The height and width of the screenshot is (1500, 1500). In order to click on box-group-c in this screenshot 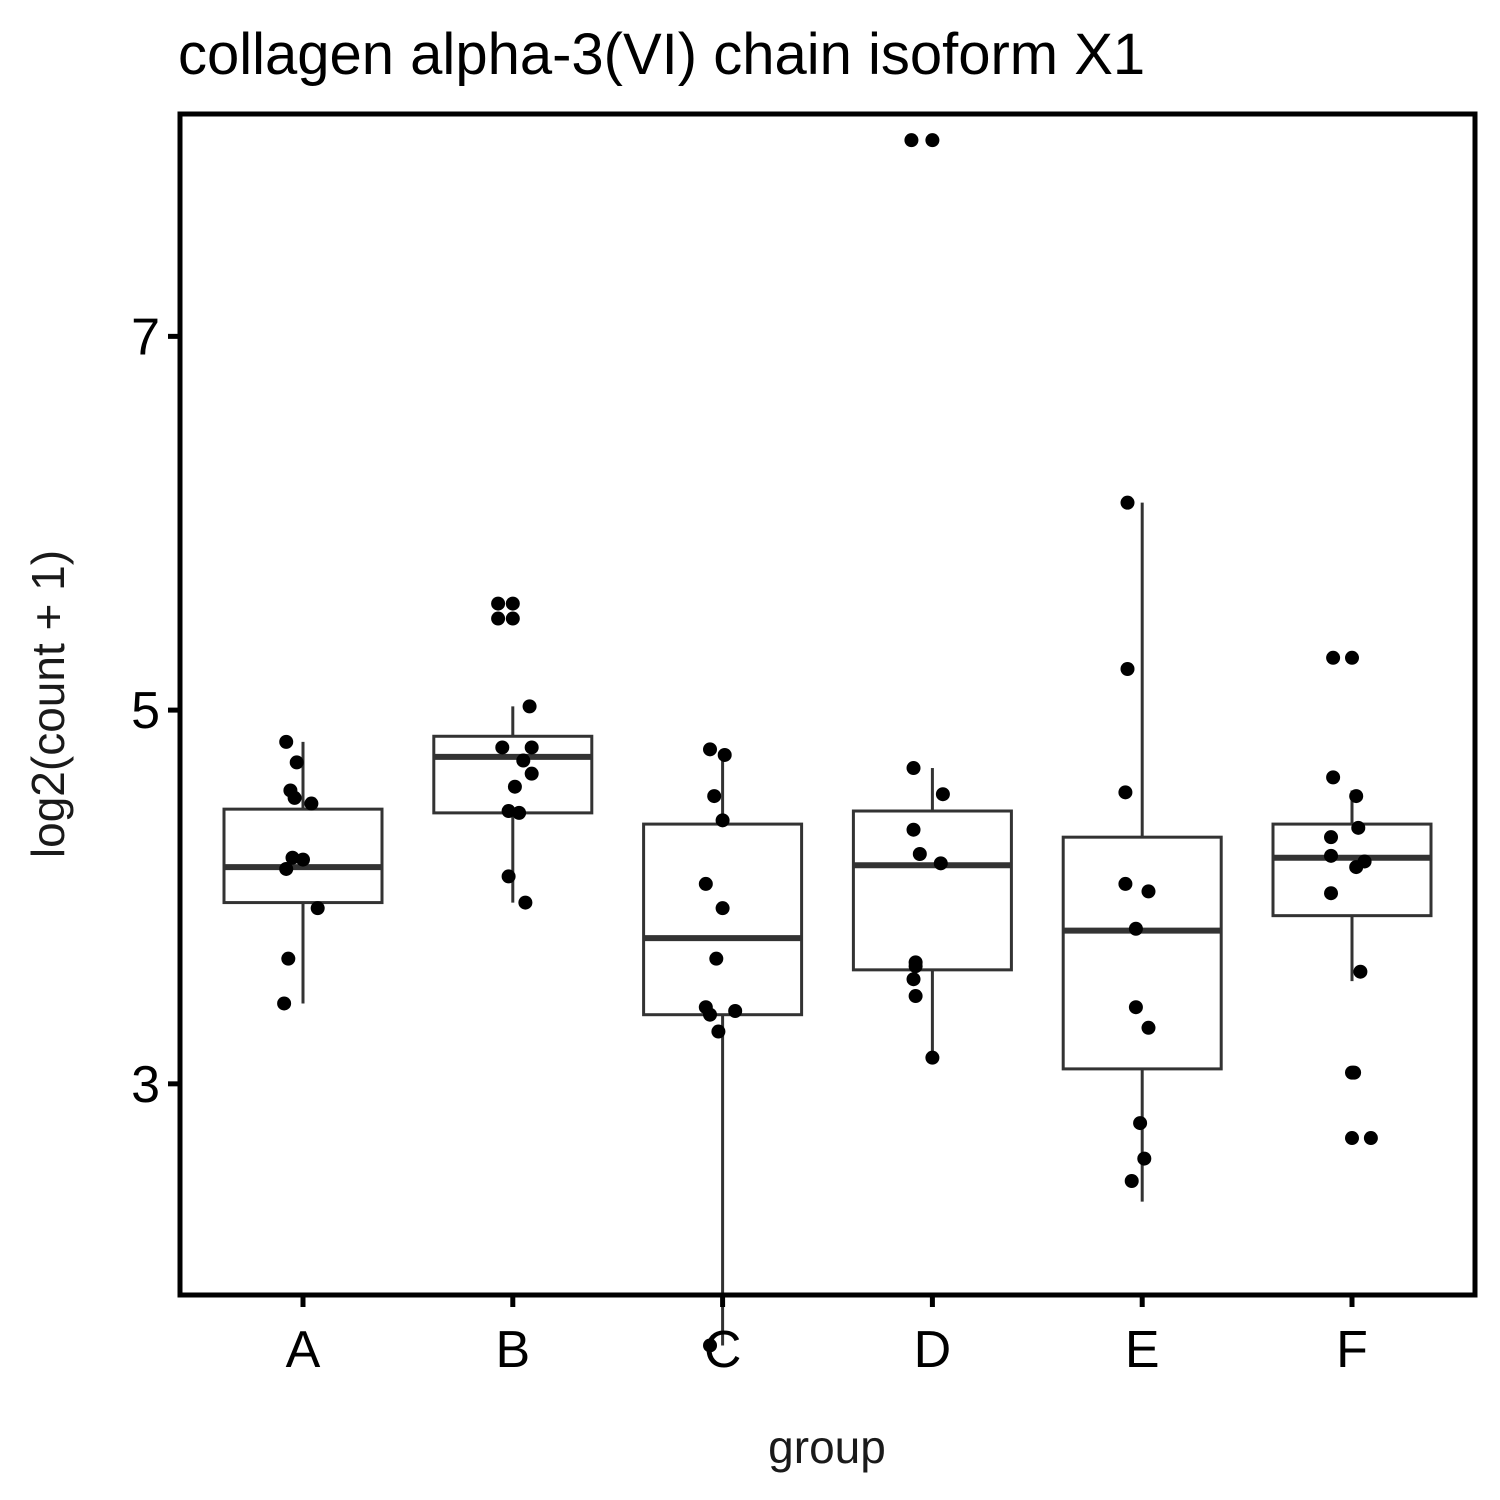, I will do `click(723, 1047)`.